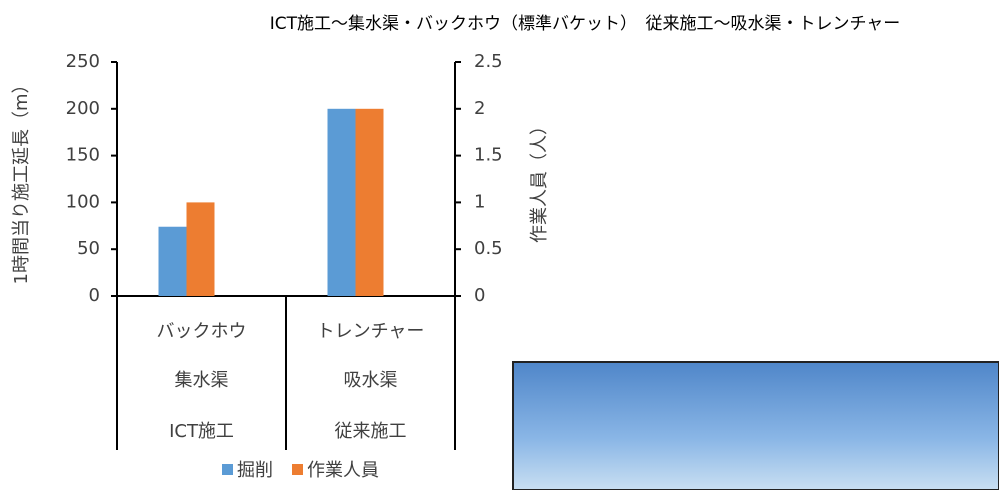 This screenshot has height=490, width=999. What do you see at coordinates (479, 295) in the screenshot?
I see `y2-tick-label: 0` at bounding box center [479, 295].